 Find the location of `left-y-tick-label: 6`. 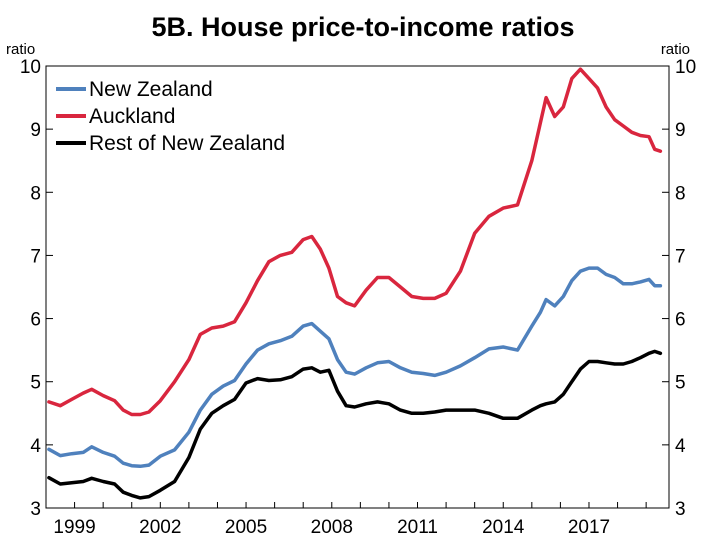

left-y-tick-label: 6 is located at coordinates (35, 320).